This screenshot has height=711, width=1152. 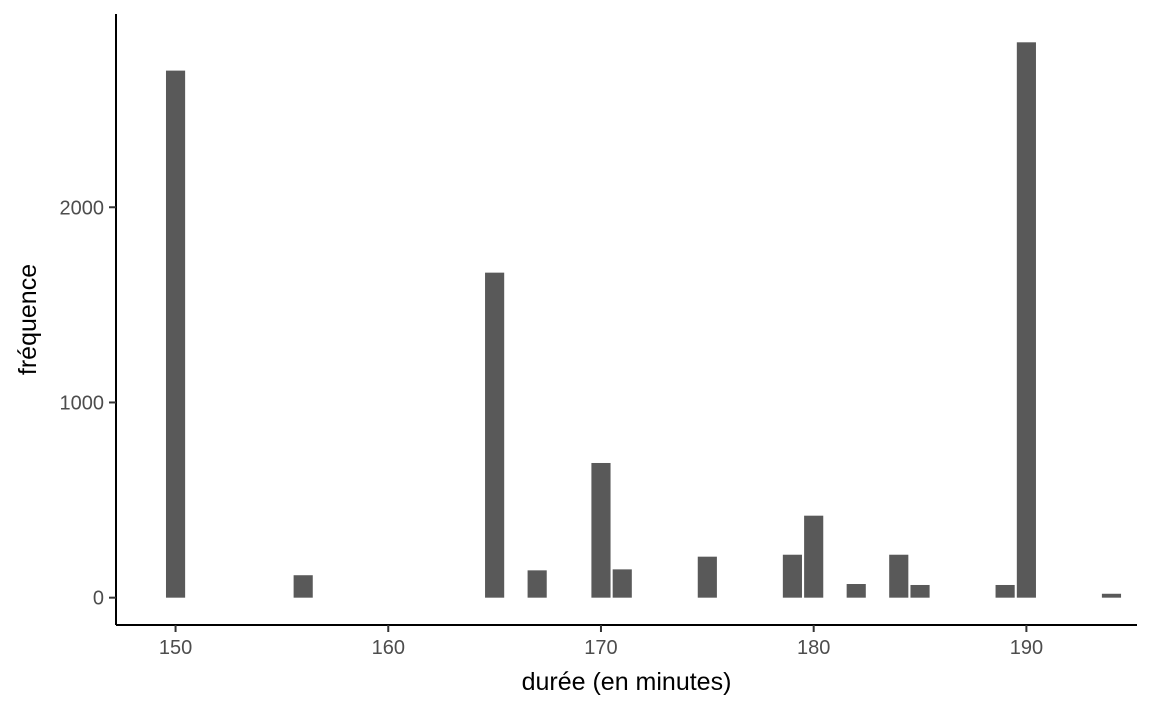 I want to click on y-ticks-group: 0 1000 2000, so click(x=88, y=403).